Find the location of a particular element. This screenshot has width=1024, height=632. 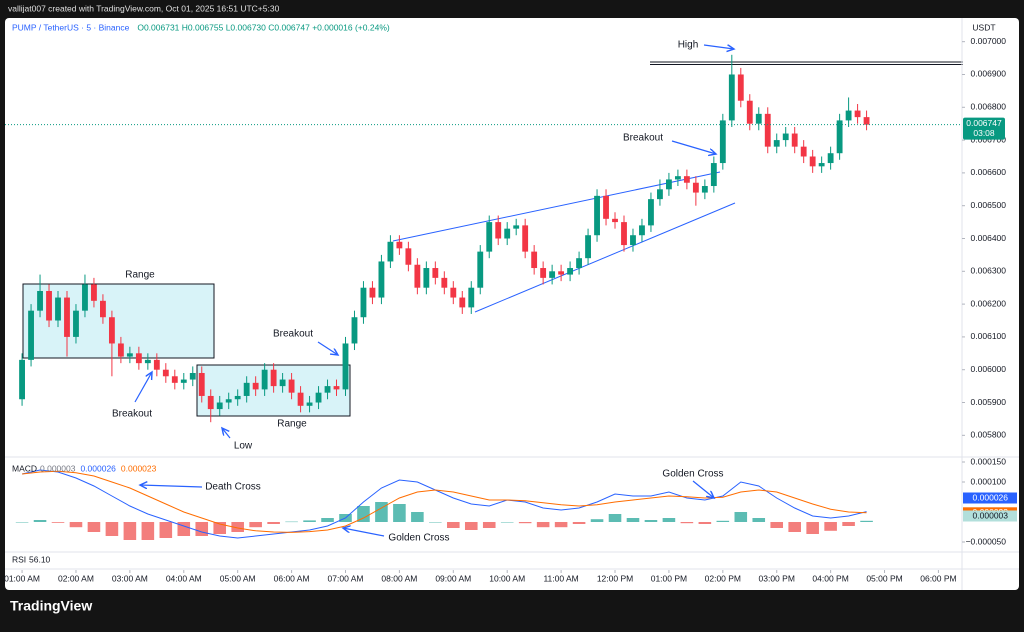

macd-badge-label: 0.000026 is located at coordinates (991, 497).